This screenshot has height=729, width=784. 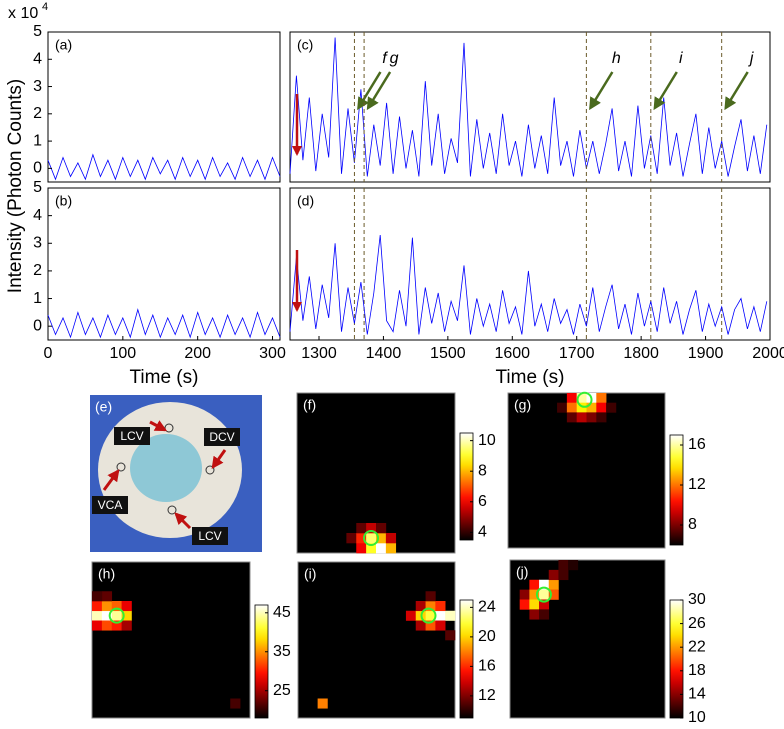 What do you see at coordinates (106, 574) in the screenshot?
I see `panel-label: (h)` at bounding box center [106, 574].